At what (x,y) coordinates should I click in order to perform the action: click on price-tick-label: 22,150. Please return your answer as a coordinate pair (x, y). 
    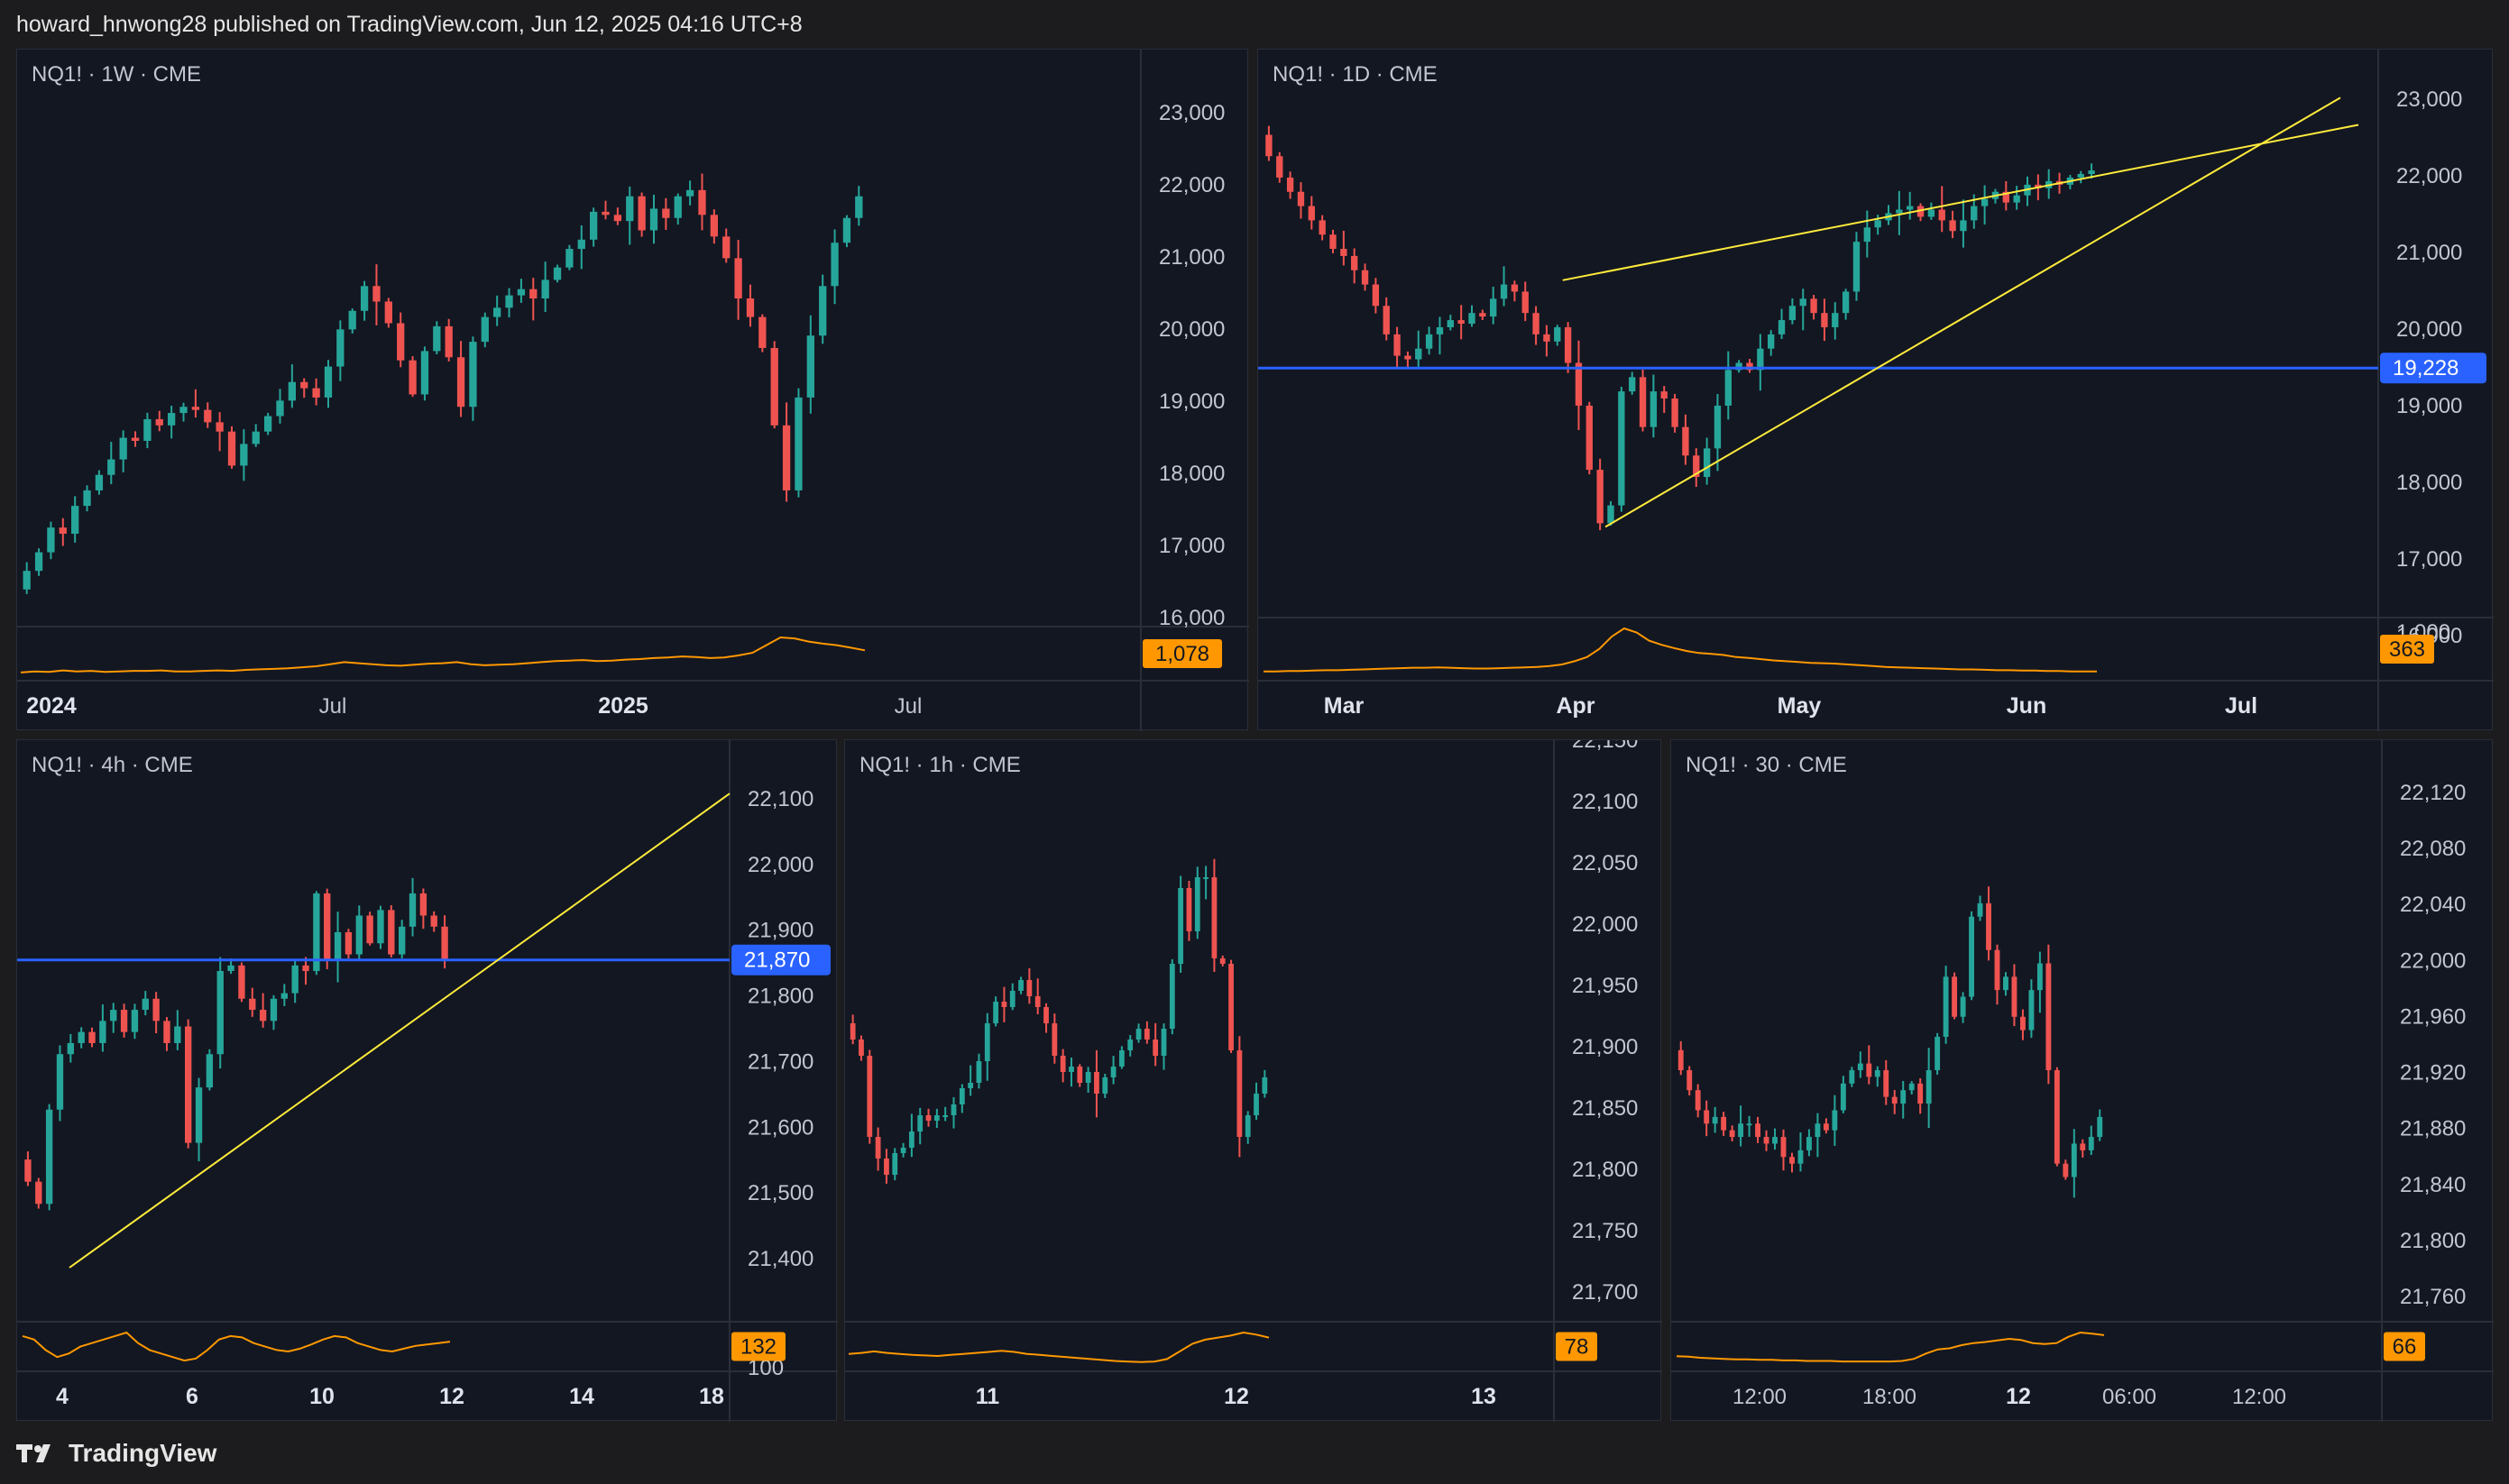
    Looking at the image, I should click on (1605, 746).